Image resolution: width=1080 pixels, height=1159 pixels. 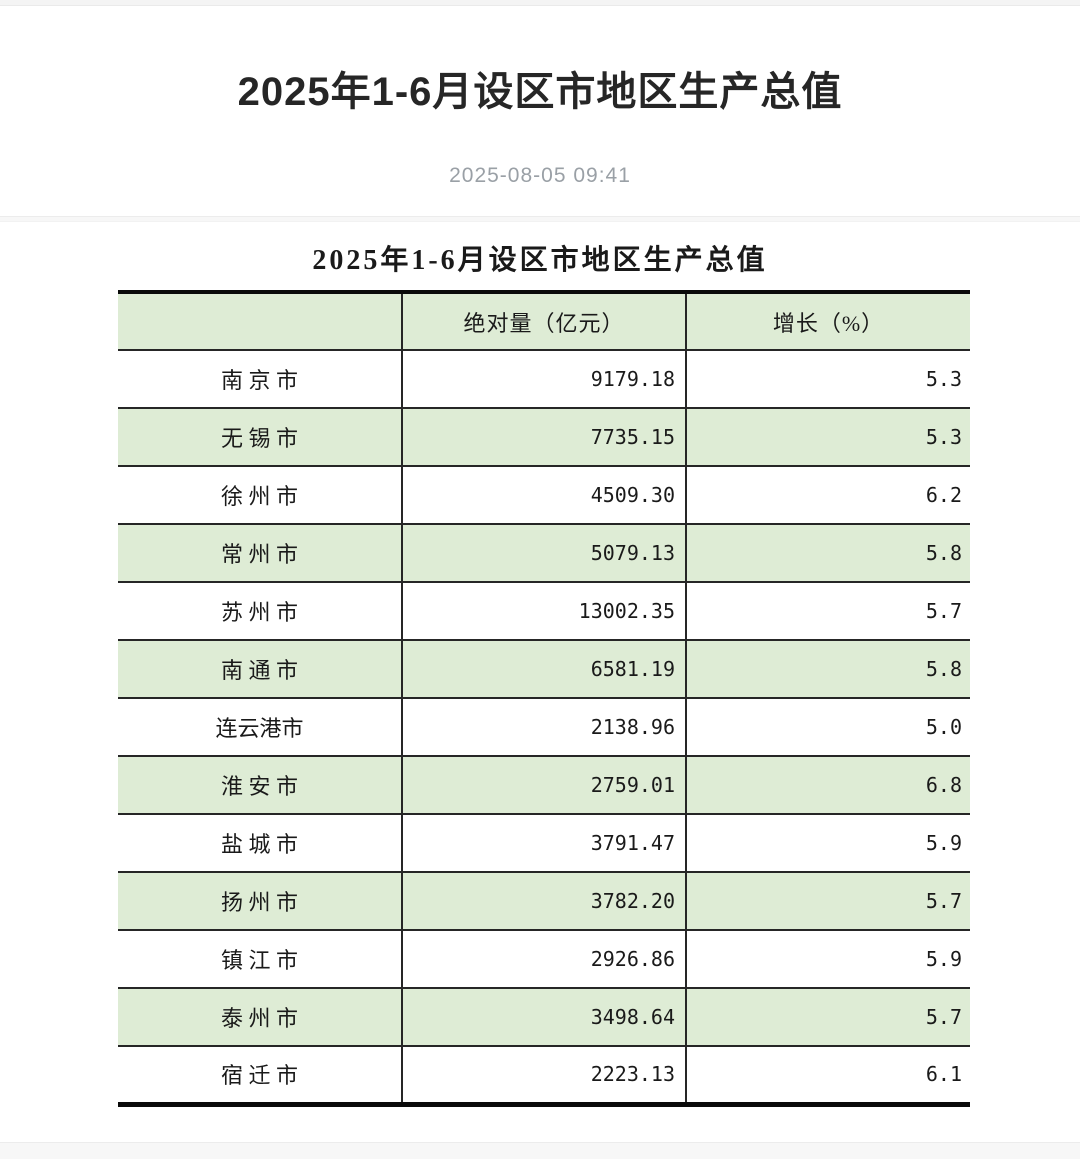 I want to click on cell-absolute: 3782.20, so click(x=543, y=901).